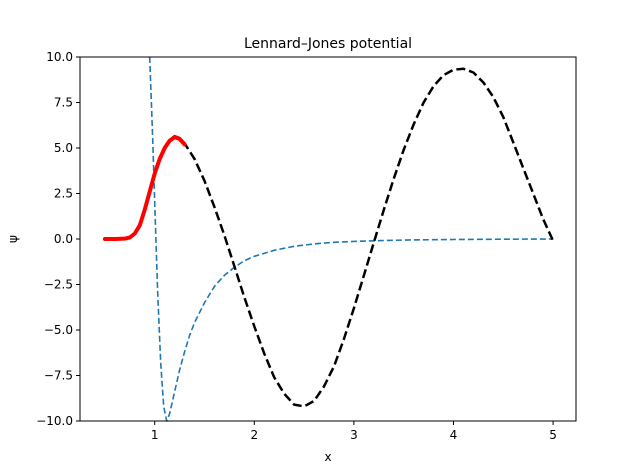  I want to click on x-tick-label: 5, so click(553, 435).